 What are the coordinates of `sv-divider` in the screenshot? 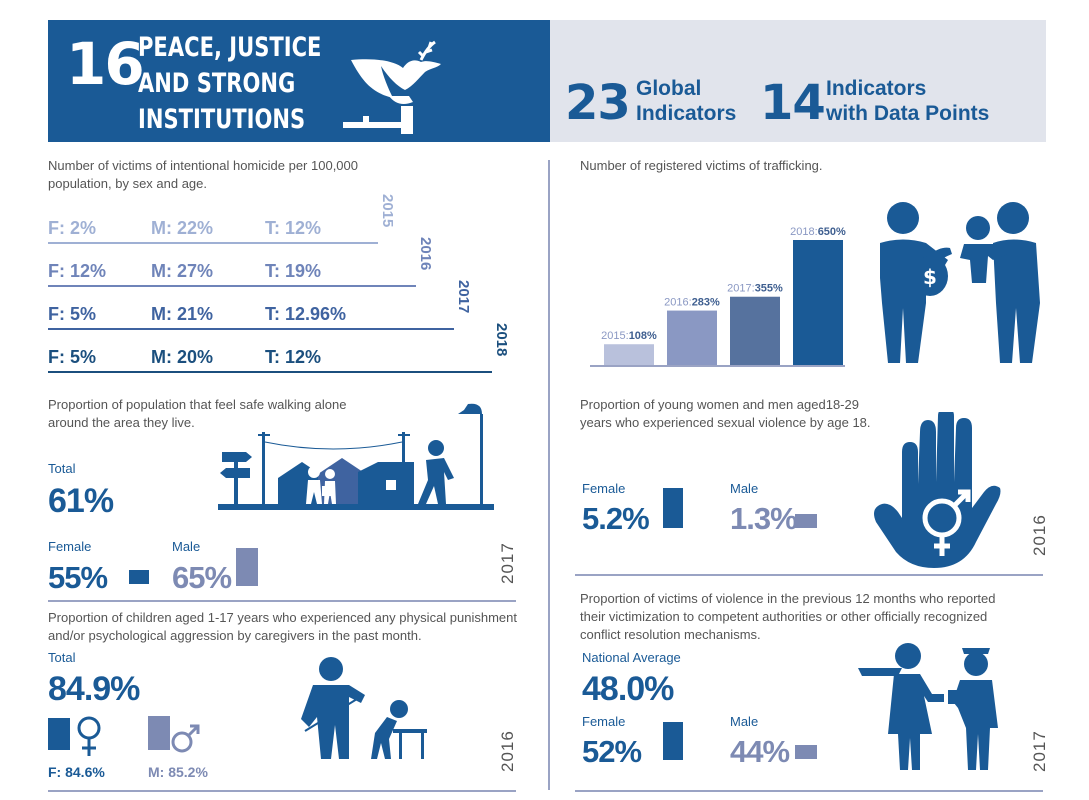 It's located at (809, 575).